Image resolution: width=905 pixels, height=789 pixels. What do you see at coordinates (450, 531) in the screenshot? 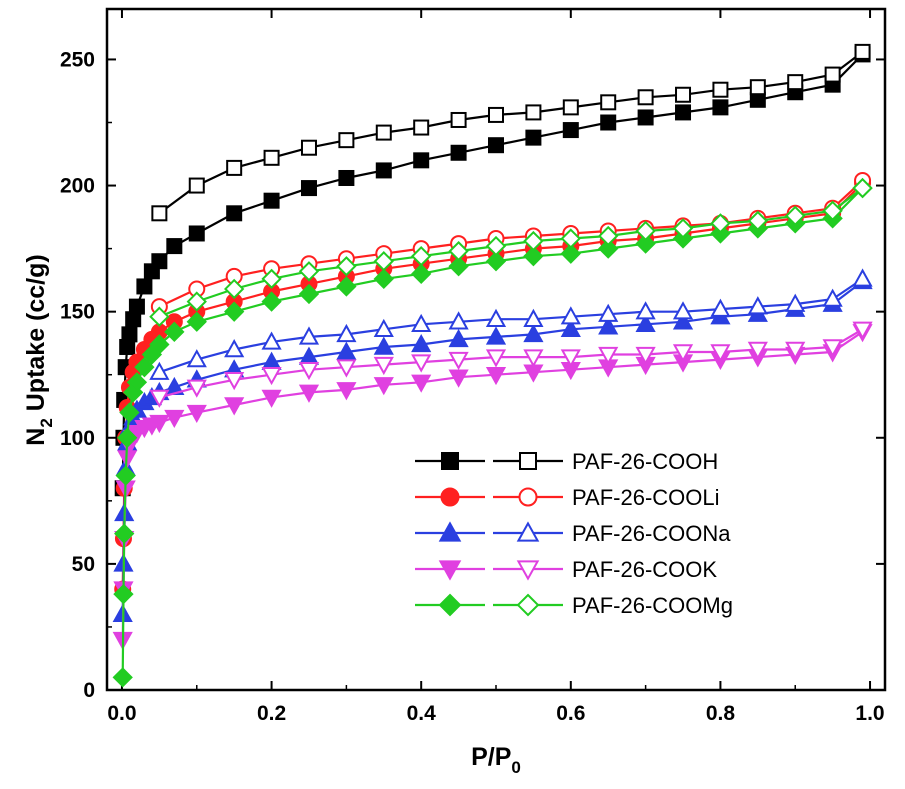
I see `legend-marker-filled` at bounding box center [450, 531].